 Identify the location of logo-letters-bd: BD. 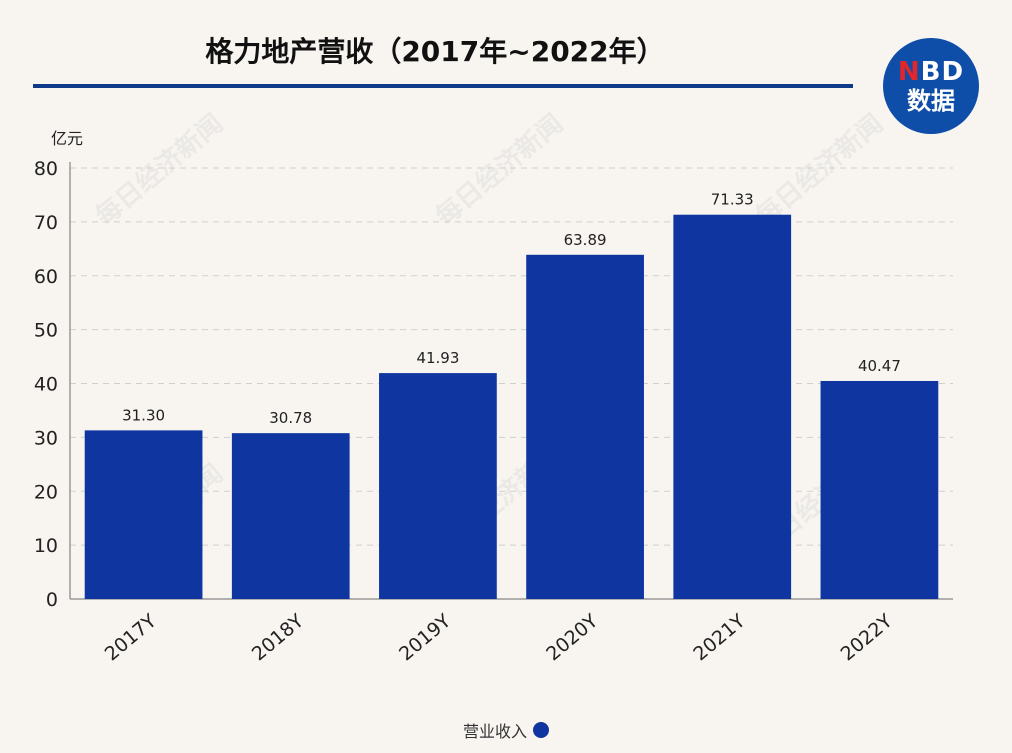
(942, 72).